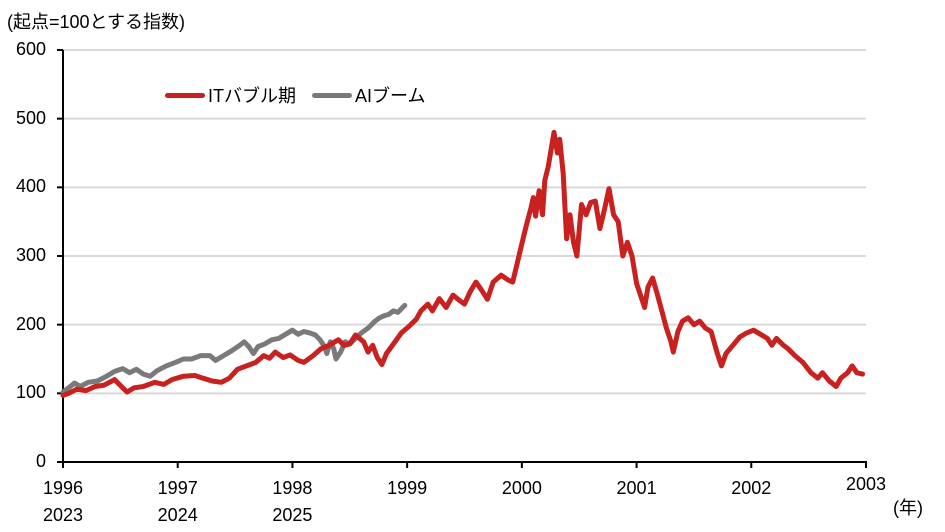 The width and height of the screenshot is (945, 532). I want to click on x-tick-label-secondary: 2024, so click(177, 515).